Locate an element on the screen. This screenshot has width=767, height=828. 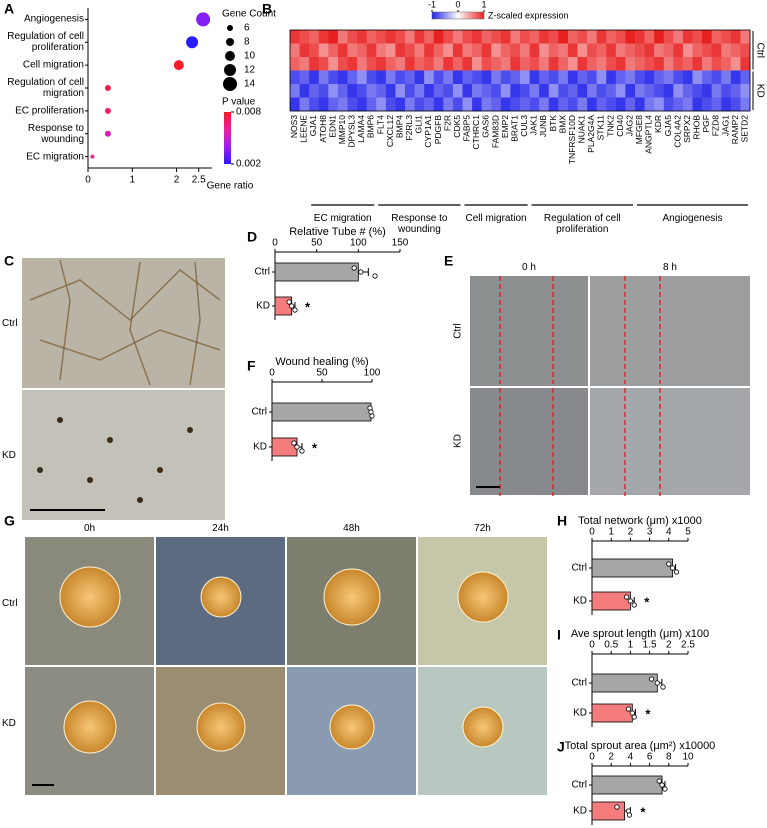
micrograph is located at coordinates (529, 441).